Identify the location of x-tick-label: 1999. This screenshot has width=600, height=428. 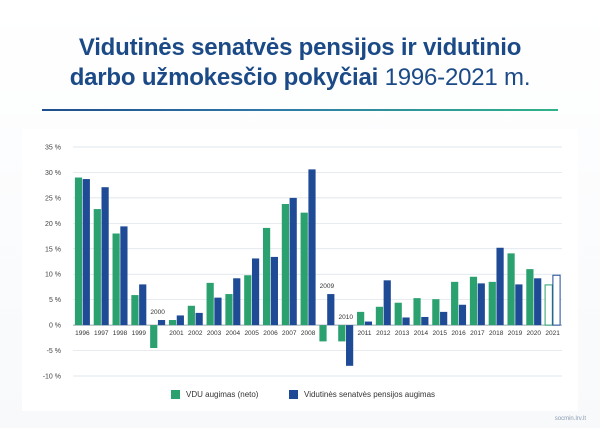
(139, 333).